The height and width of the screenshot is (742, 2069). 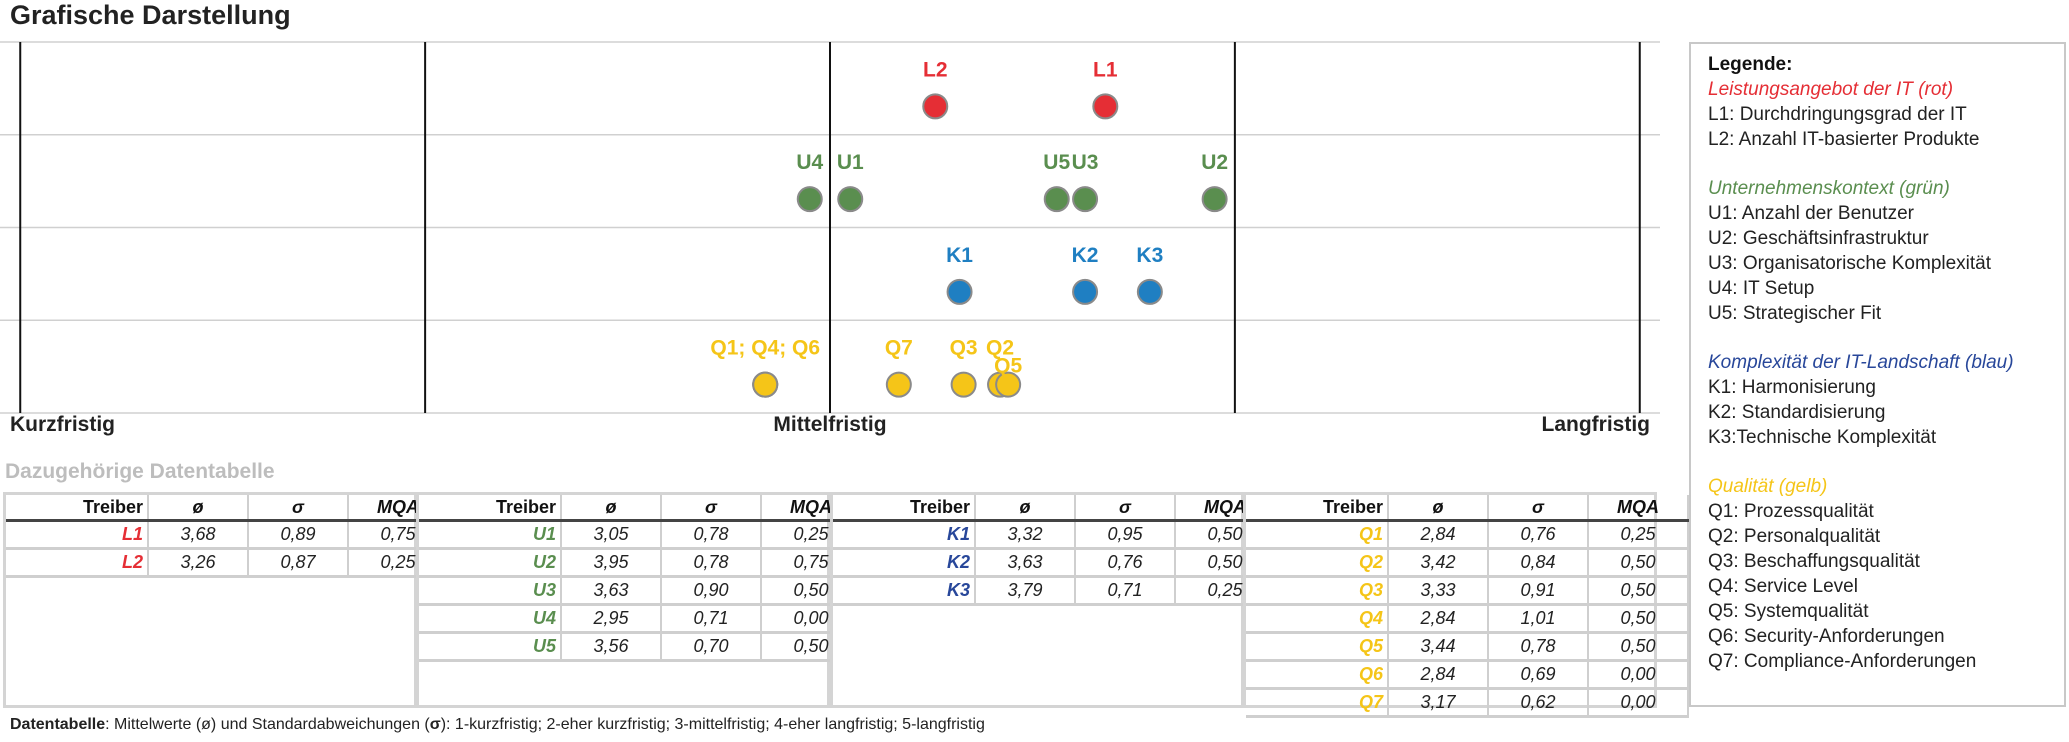 What do you see at coordinates (1125, 535) in the screenshot?
I see `table-cell: 0,95` at bounding box center [1125, 535].